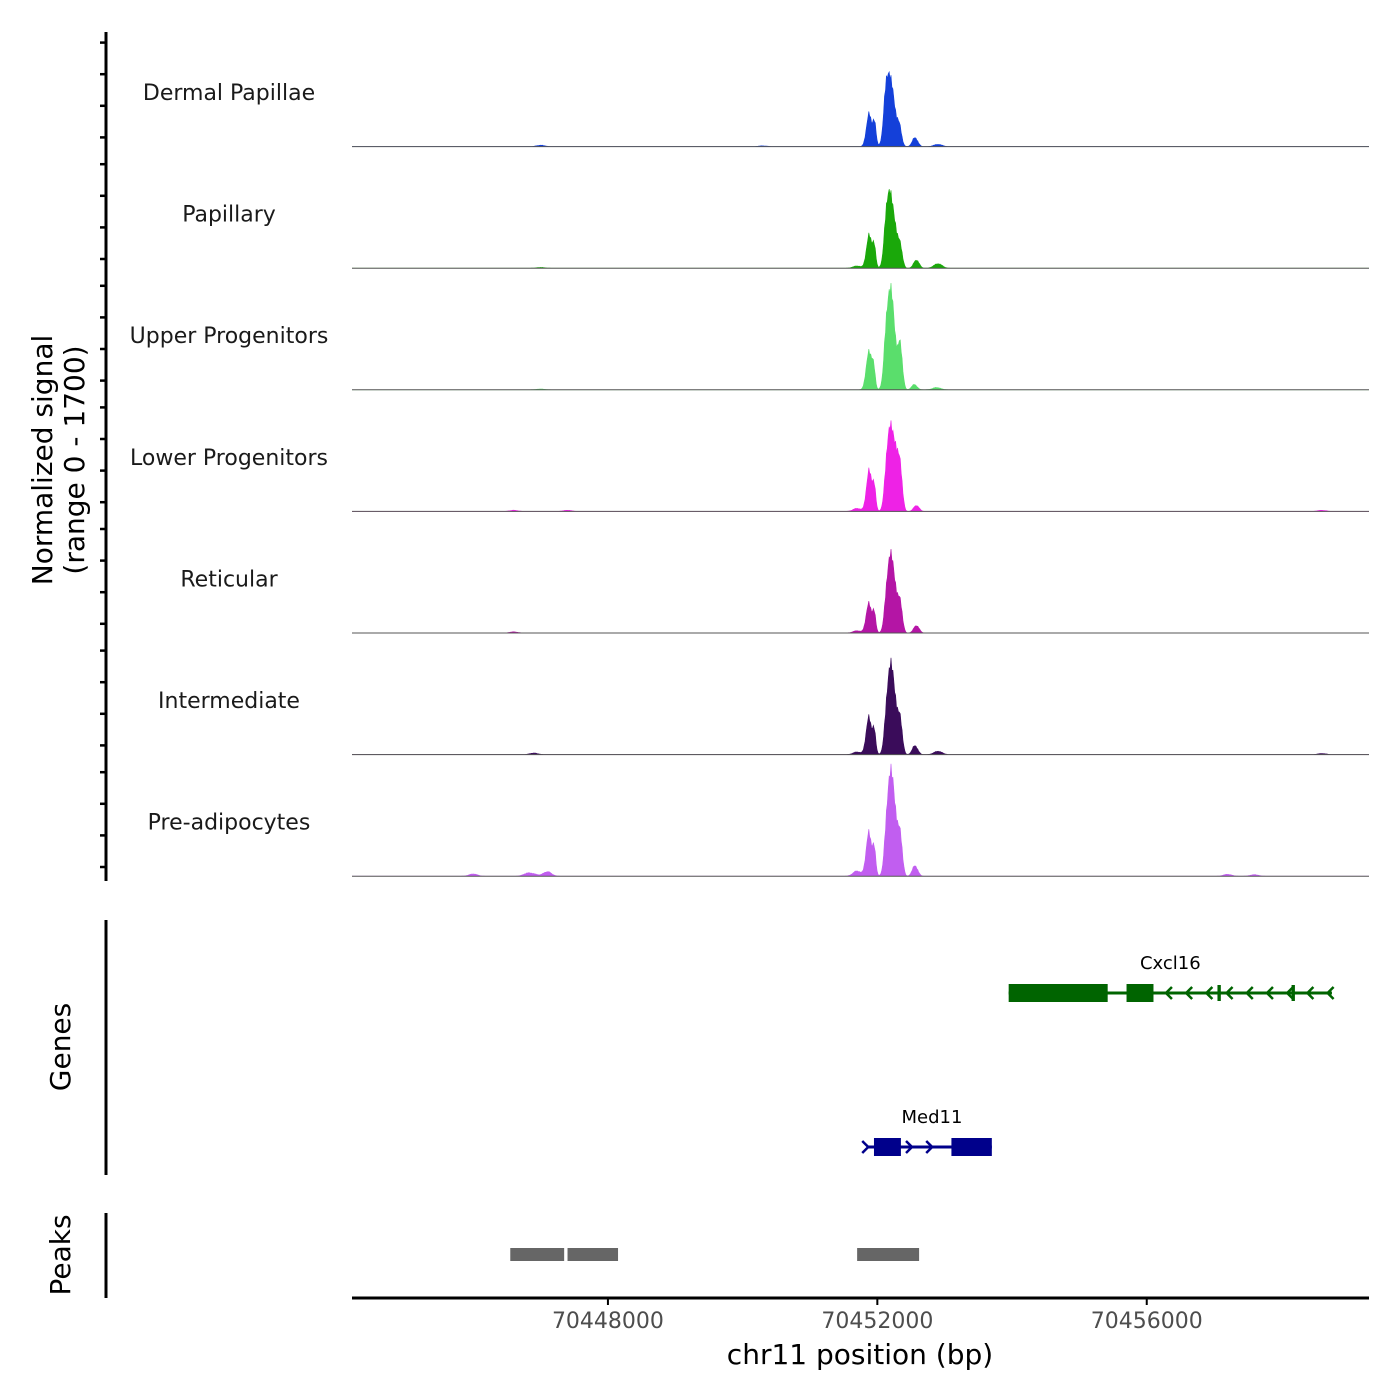  I want to click on coverage-track-reticular: Reticular, so click(774, 591).